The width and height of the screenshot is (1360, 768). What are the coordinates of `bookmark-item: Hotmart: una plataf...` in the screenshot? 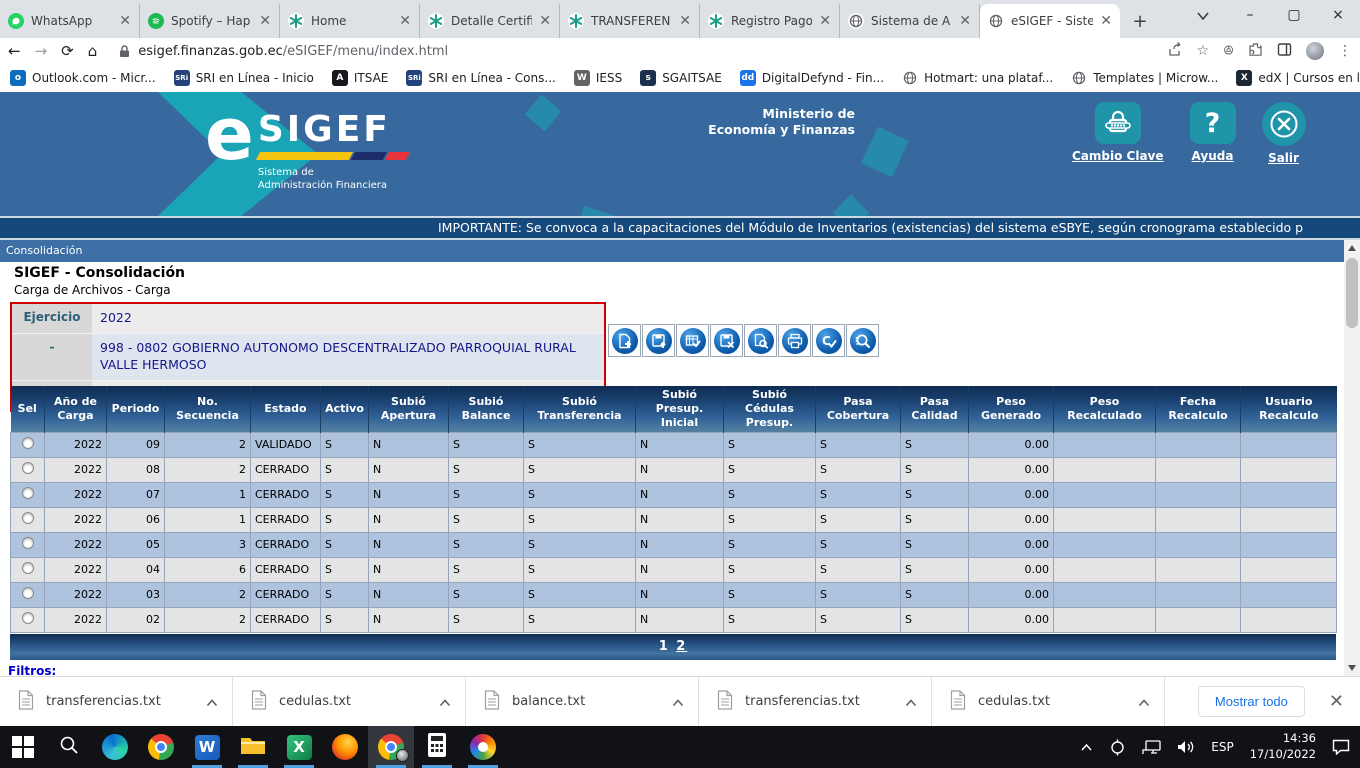 It's located at (977, 78).